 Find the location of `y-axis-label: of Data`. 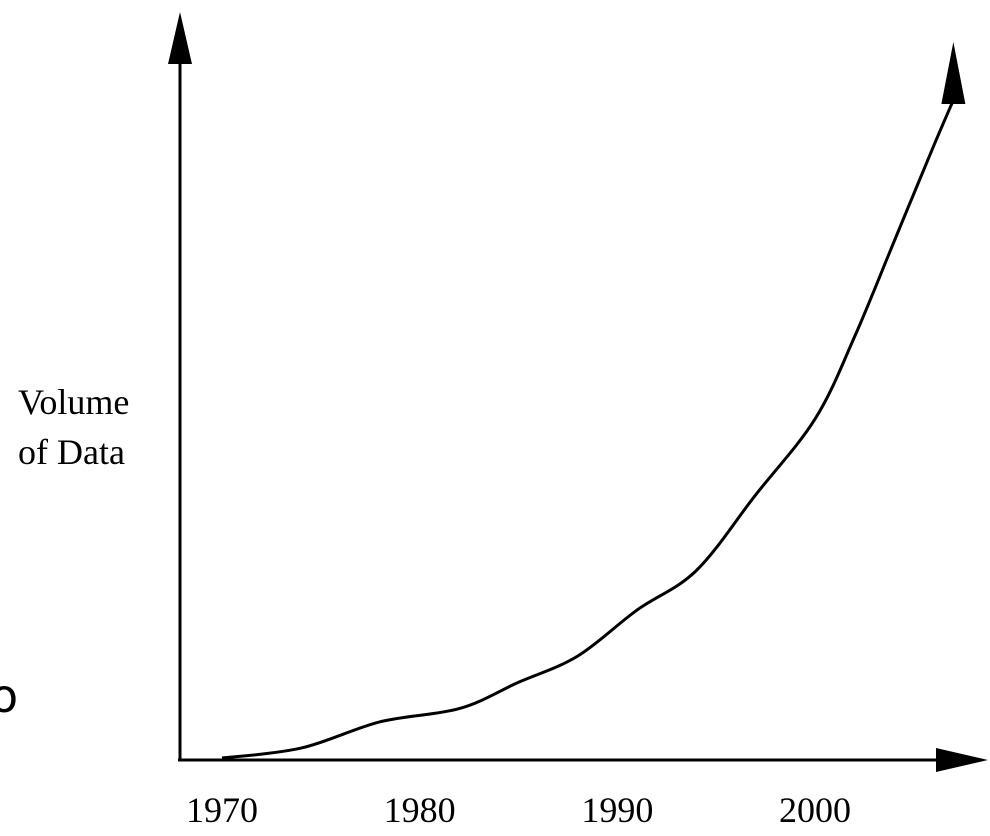

y-axis-label: of Data is located at coordinates (71, 452).